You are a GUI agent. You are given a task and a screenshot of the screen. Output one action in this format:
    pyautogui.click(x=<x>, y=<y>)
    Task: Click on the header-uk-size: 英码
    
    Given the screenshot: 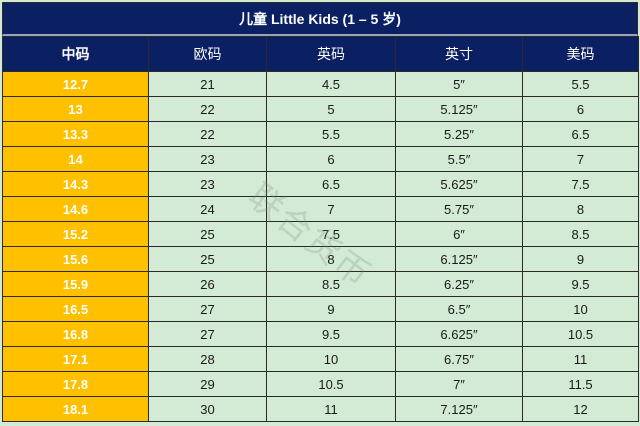 What is the action you would take?
    pyautogui.click(x=331, y=54)
    